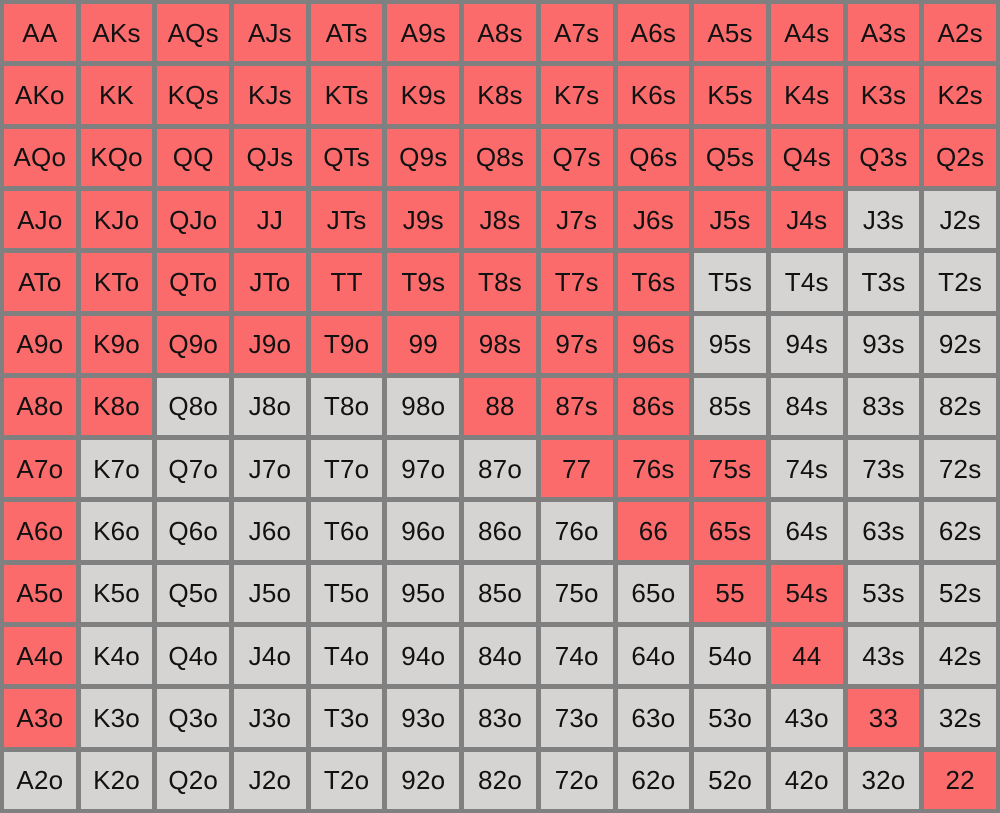  What do you see at coordinates (193, 282) in the screenshot?
I see `hand-cell-QTo: QTo` at bounding box center [193, 282].